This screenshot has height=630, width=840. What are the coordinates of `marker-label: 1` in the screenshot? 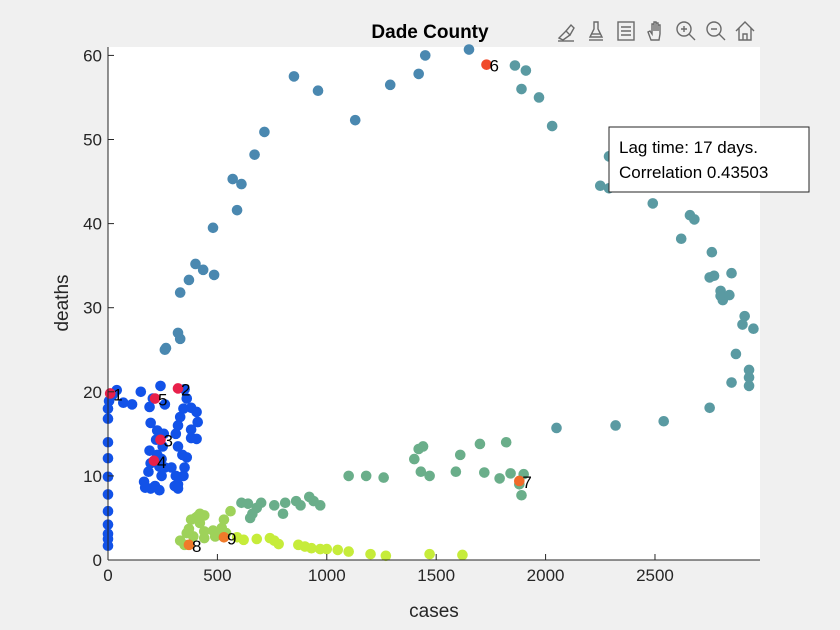 It's located at (117, 394).